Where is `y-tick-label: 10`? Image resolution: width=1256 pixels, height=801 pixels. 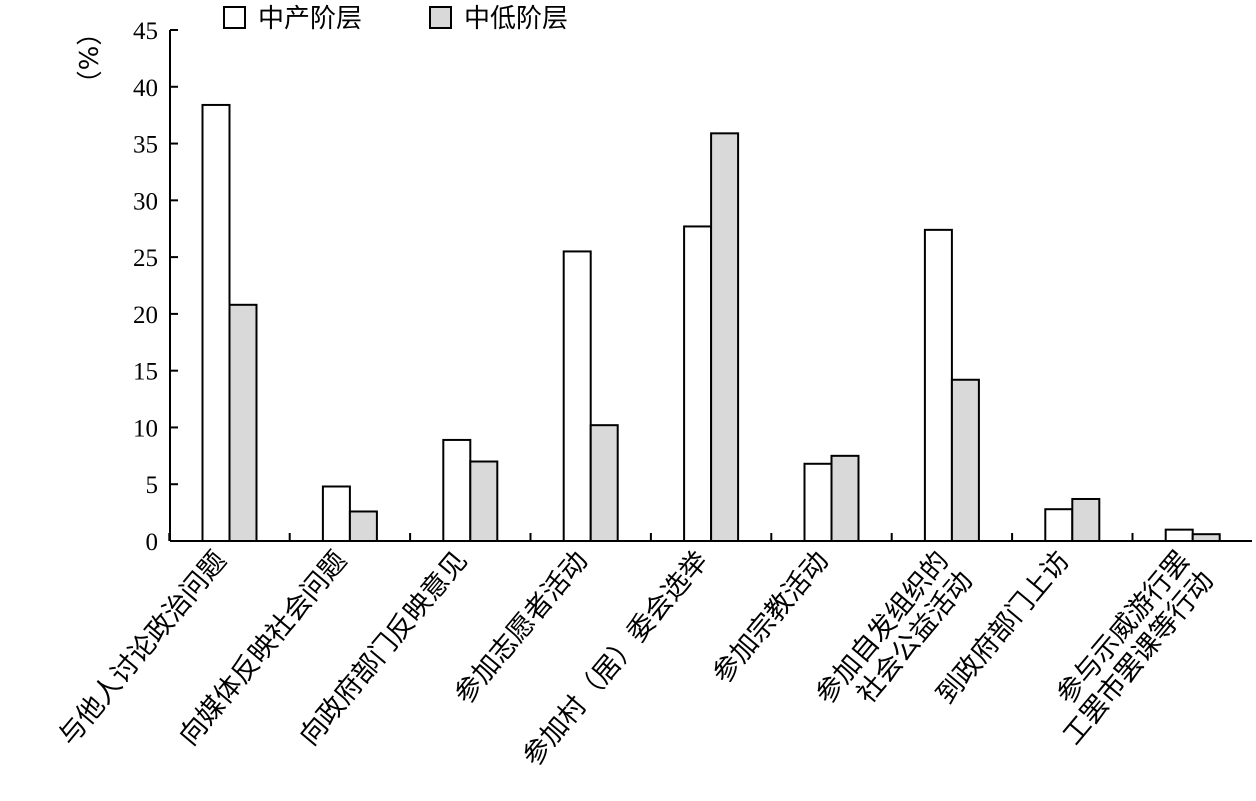 y-tick-label: 10 is located at coordinates (145, 428).